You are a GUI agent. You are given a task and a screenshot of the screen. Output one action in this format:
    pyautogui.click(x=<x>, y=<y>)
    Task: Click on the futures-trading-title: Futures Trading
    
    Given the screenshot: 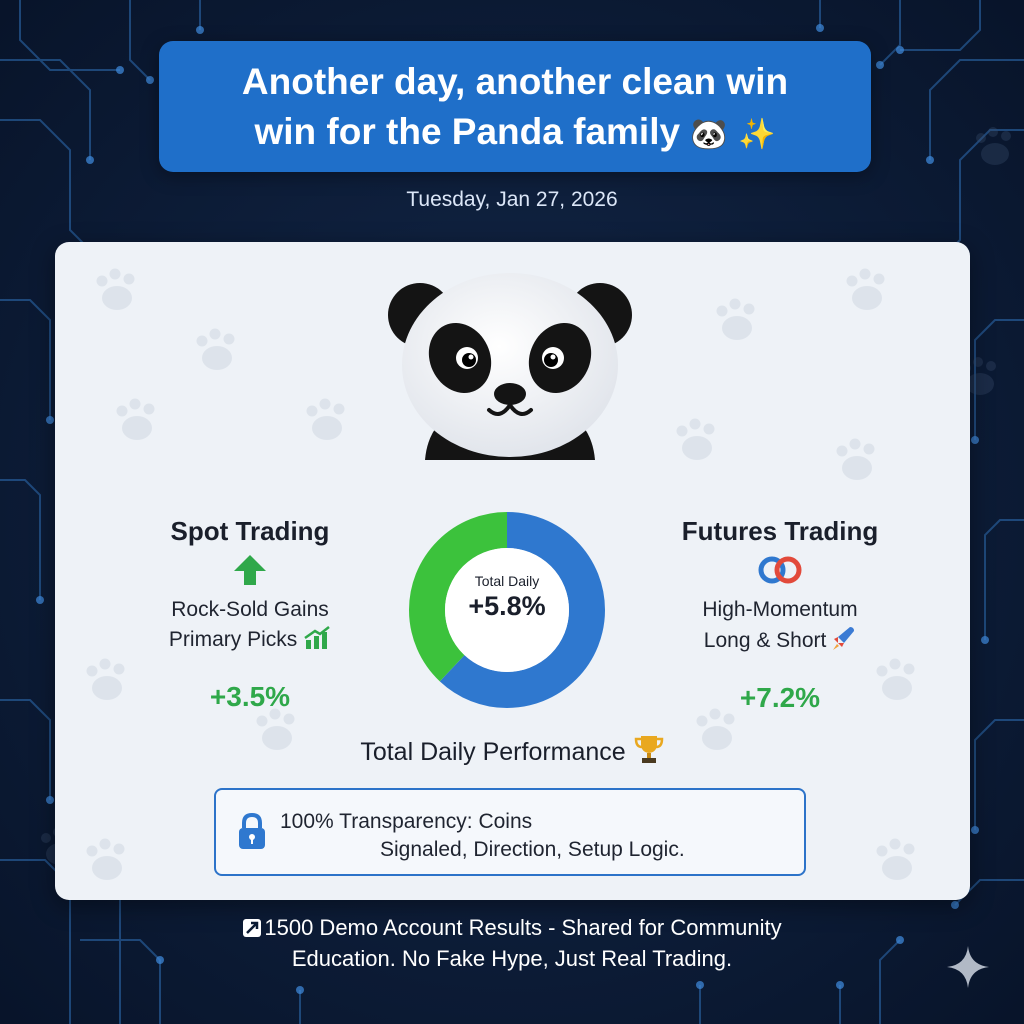 What is the action you would take?
    pyautogui.click(x=780, y=531)
    